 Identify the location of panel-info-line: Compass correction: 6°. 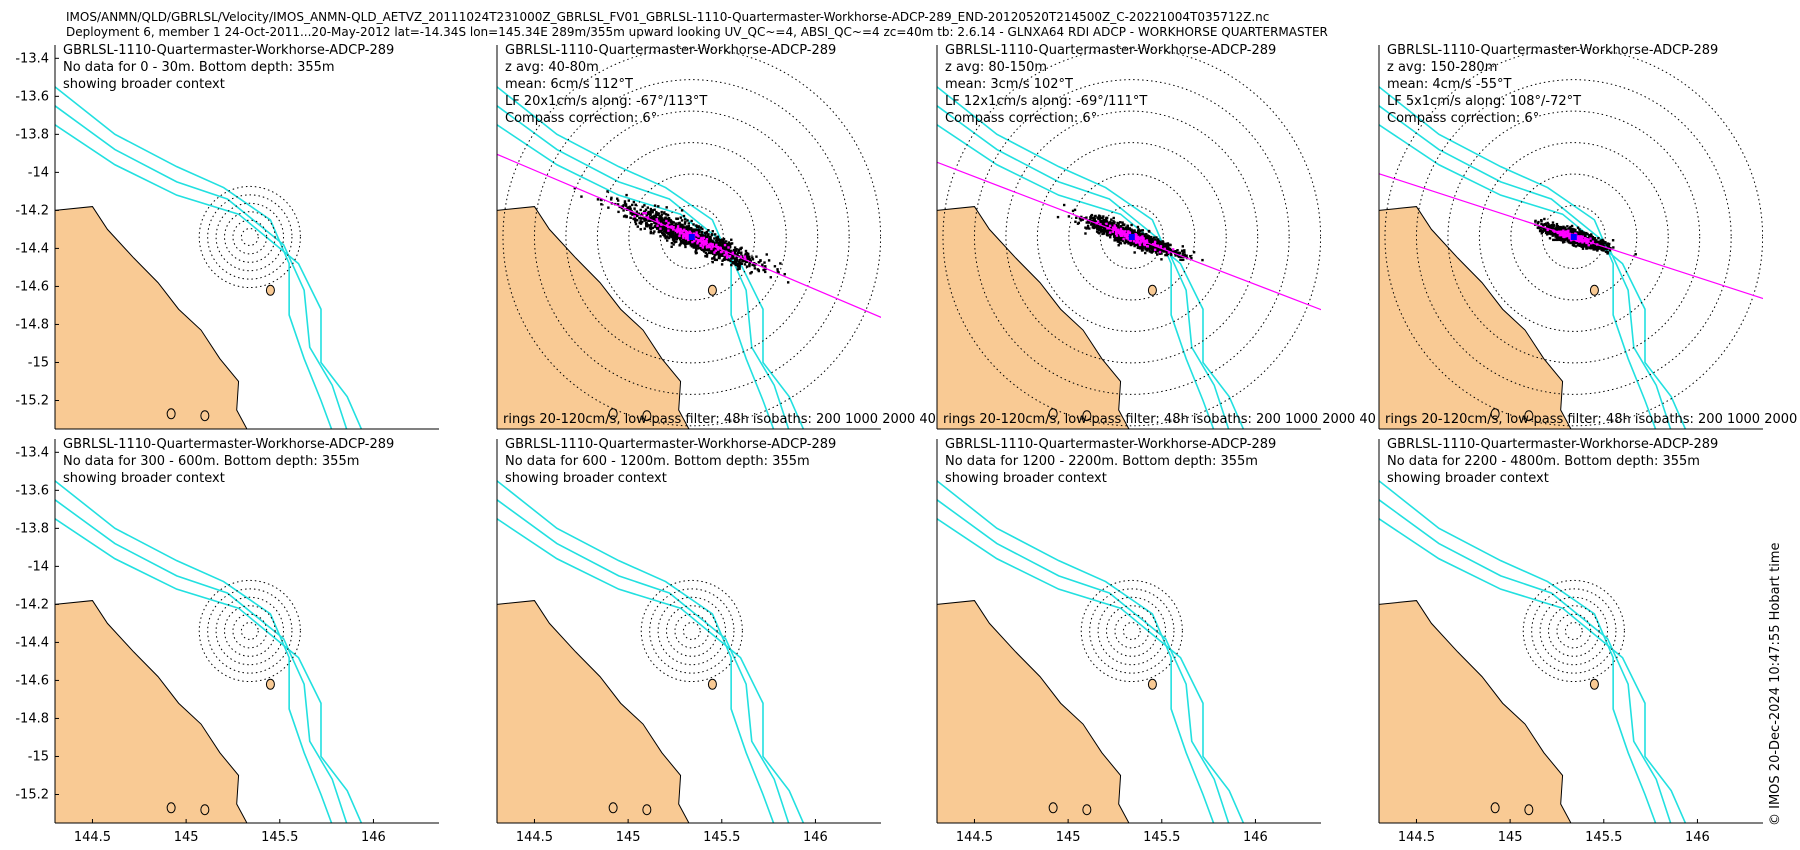
(581, 118).